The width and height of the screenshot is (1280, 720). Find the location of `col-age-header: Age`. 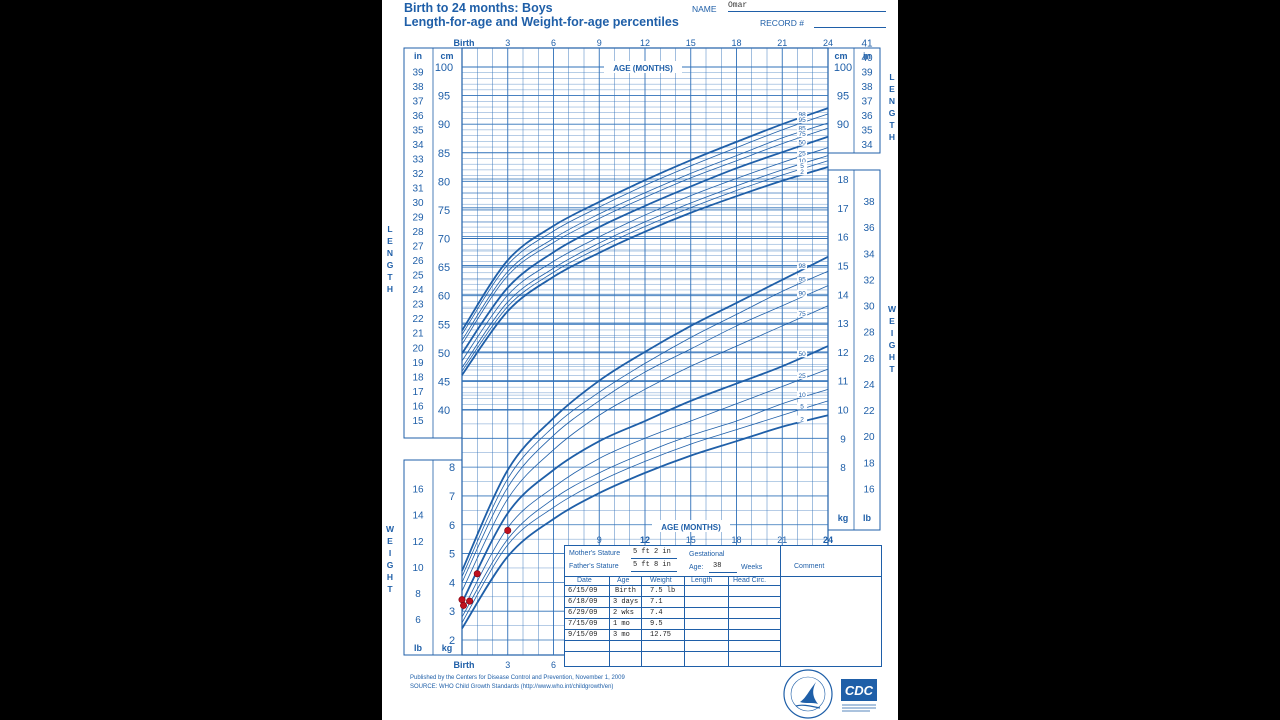

col-age-header: Age is located at coordinates (623, 580).